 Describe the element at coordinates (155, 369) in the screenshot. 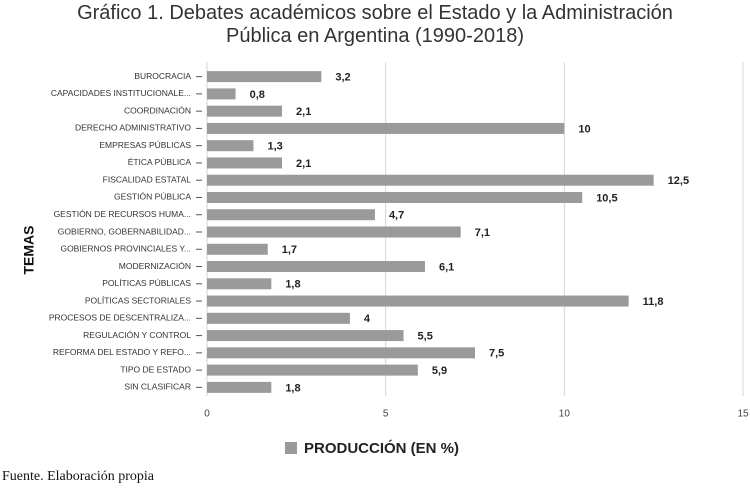

I see `y-tick-label: TIPO DE ESTADO` at that location.